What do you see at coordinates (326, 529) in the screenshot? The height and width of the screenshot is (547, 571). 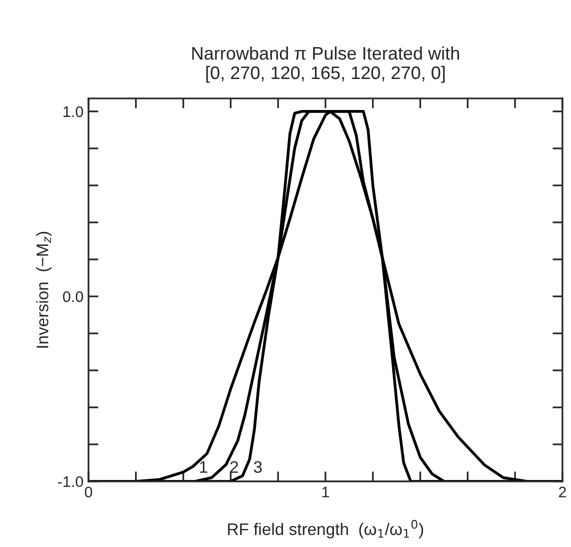 I see `x-axis-title: RF field strength (ω$_{1}$/ω$_{1}$$^{0}$)` at bounding box center [326, 529].